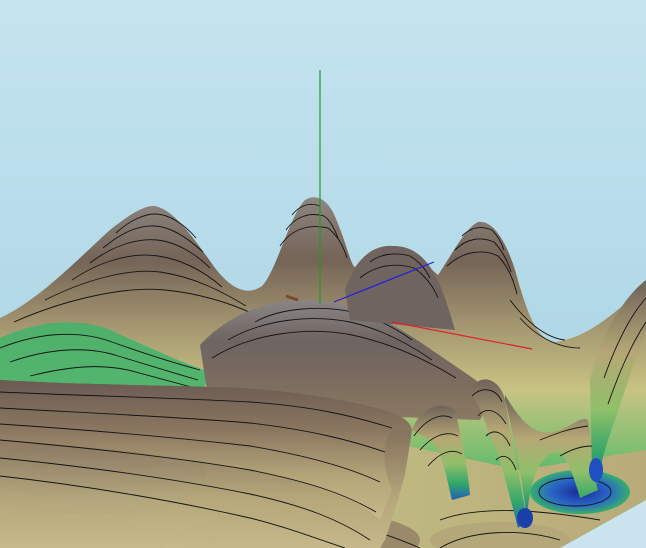 The image size is (646, 548). I want to click on axis-origin-marker, so click(292, 298).